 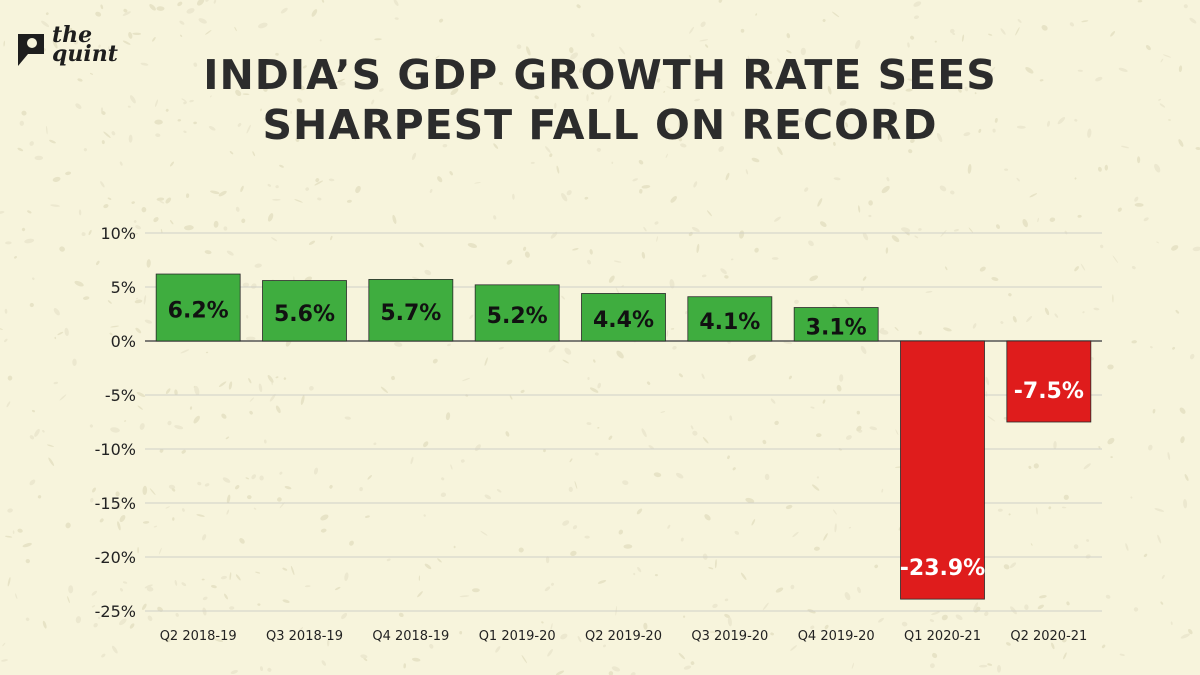 What do you see at coordinates (410, 636) in the screenshot?
I see `x-tick-label: Q4 2018-19` at bounding box center [410, 636].